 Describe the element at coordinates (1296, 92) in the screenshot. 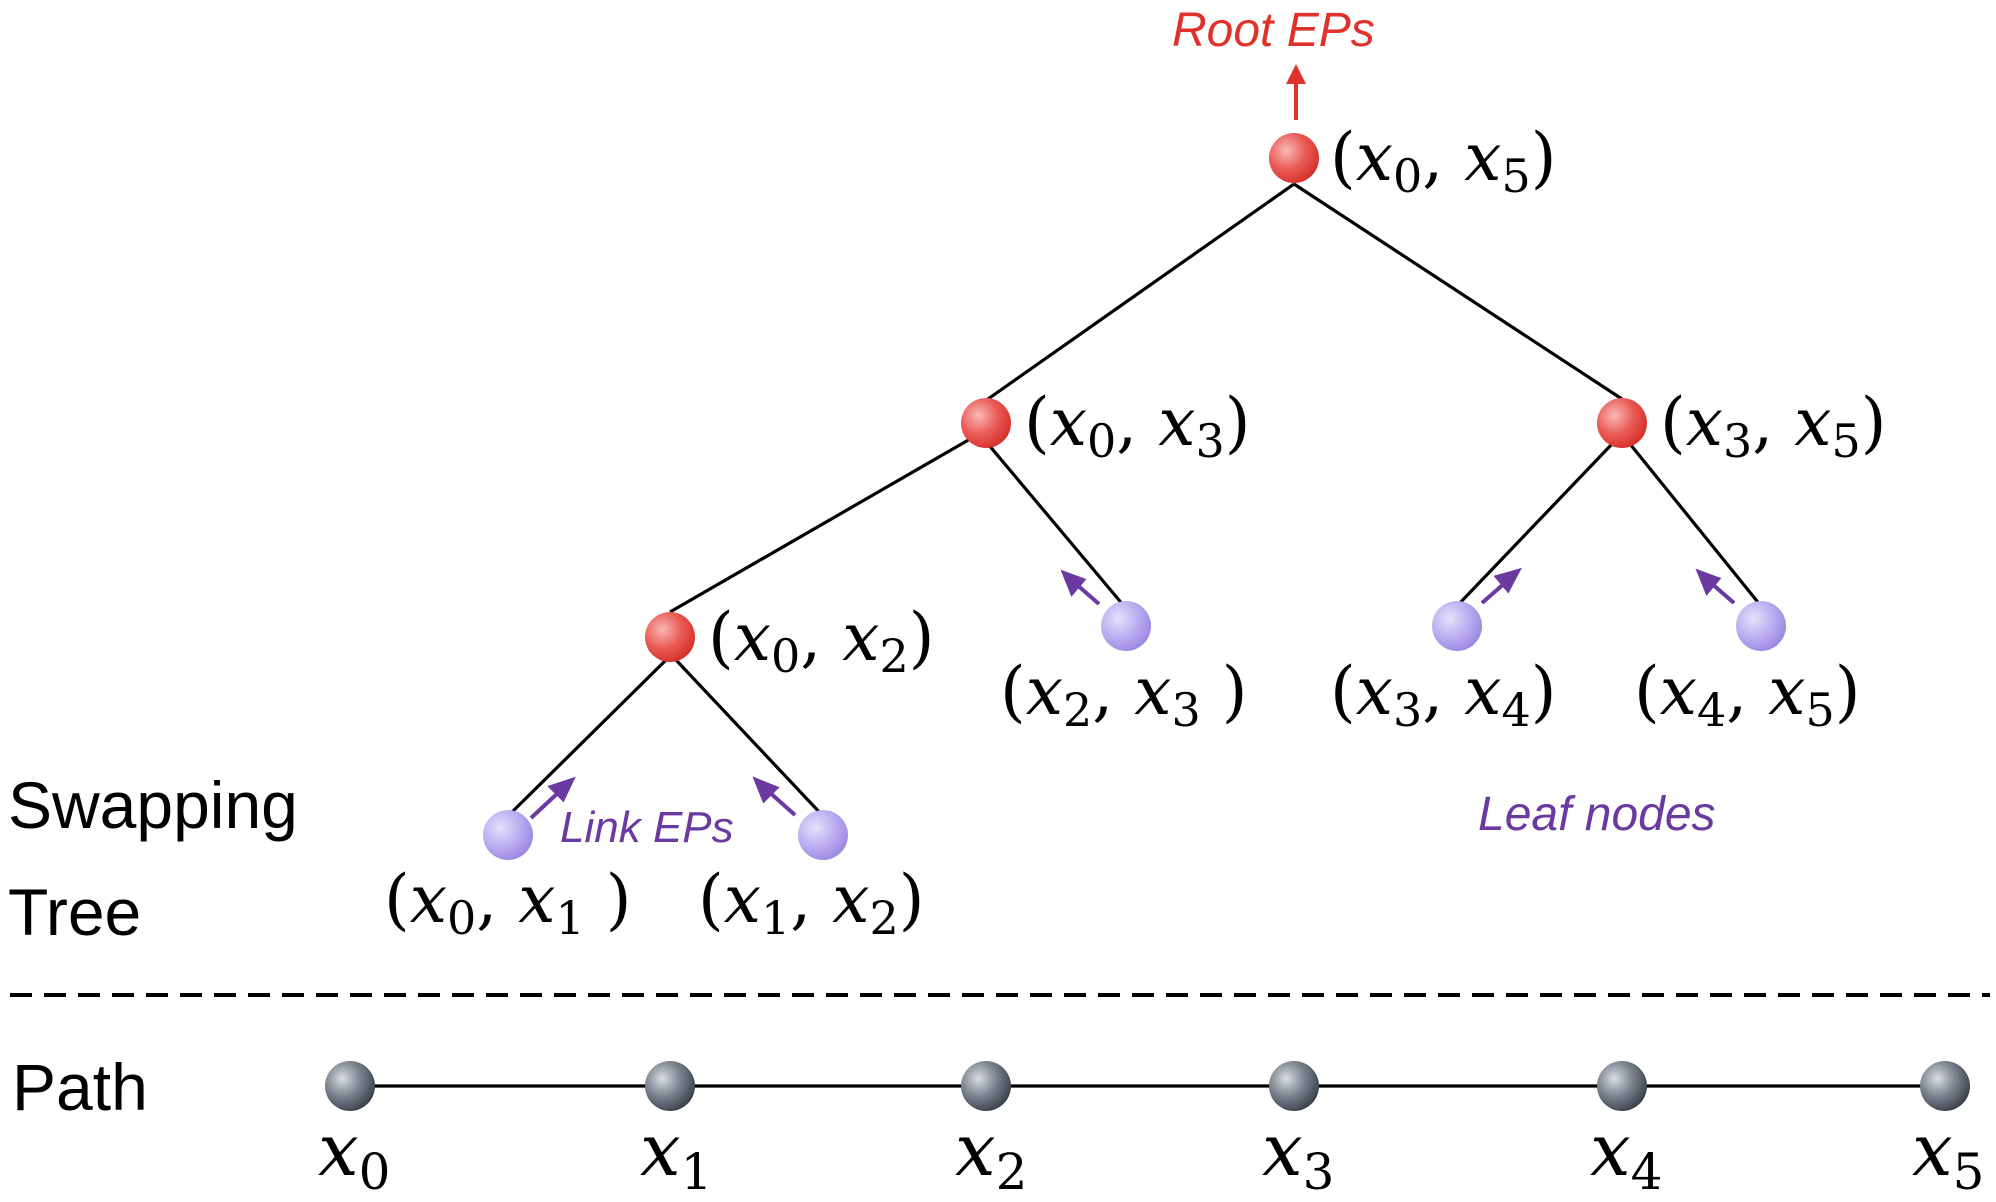

I see `root-ep-arrow-icon` at that location.